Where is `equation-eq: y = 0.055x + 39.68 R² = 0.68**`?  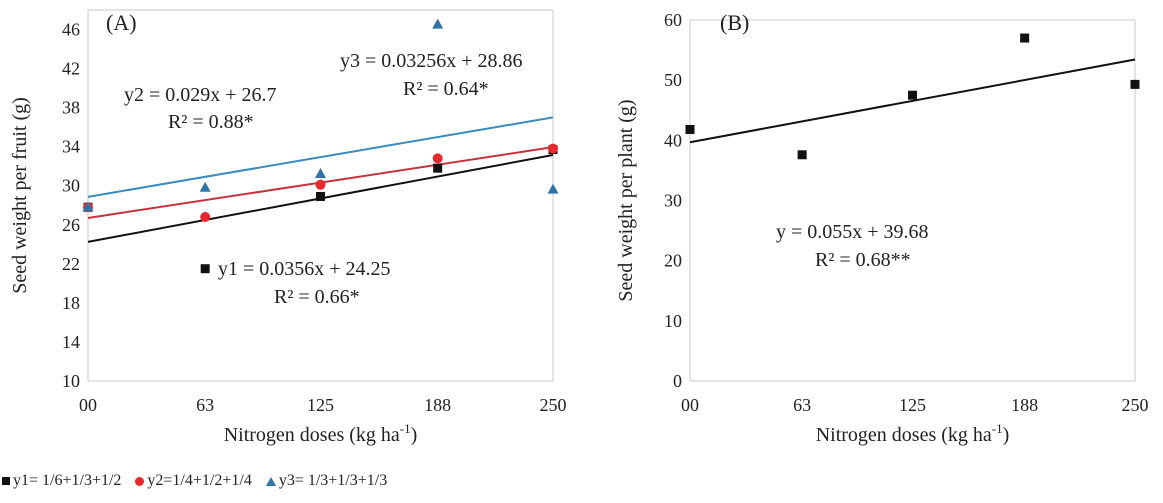
equation-eq: y = 0.055x + 39.68 R² = 0.68** is located at coordinates (852, 246).